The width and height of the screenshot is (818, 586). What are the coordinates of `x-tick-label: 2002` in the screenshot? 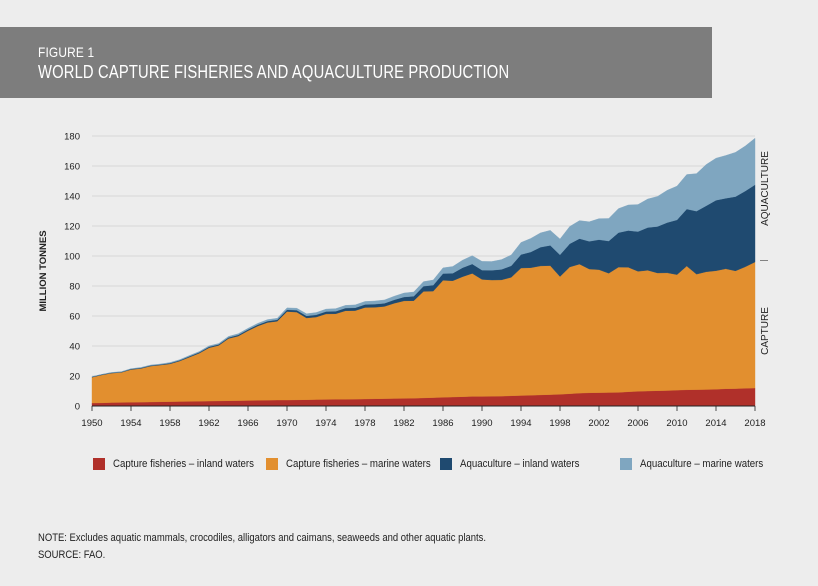 It's located at (598, 423).